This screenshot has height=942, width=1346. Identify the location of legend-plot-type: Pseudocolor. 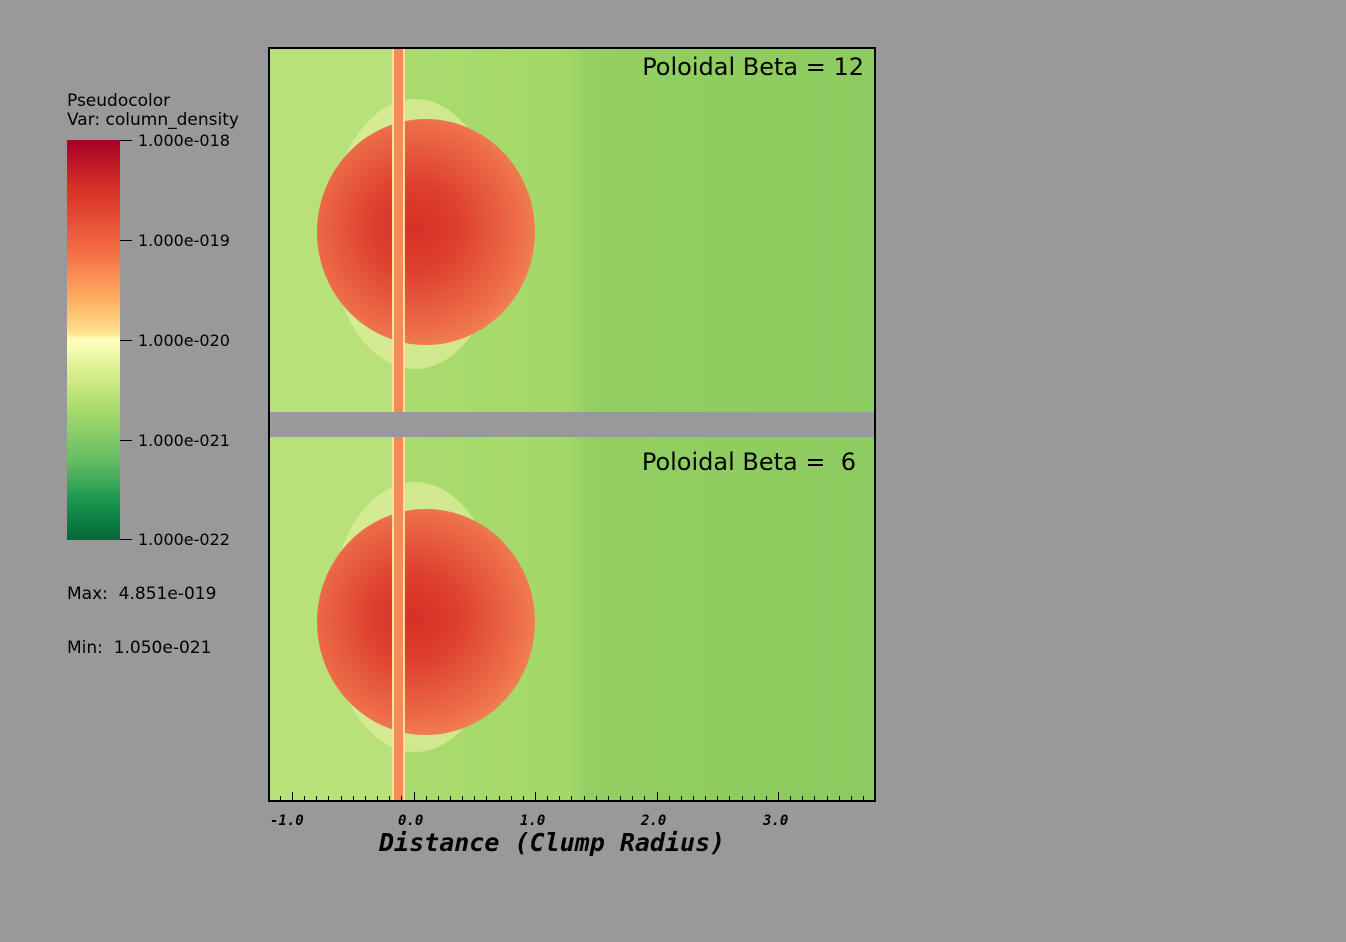
(119, 101).